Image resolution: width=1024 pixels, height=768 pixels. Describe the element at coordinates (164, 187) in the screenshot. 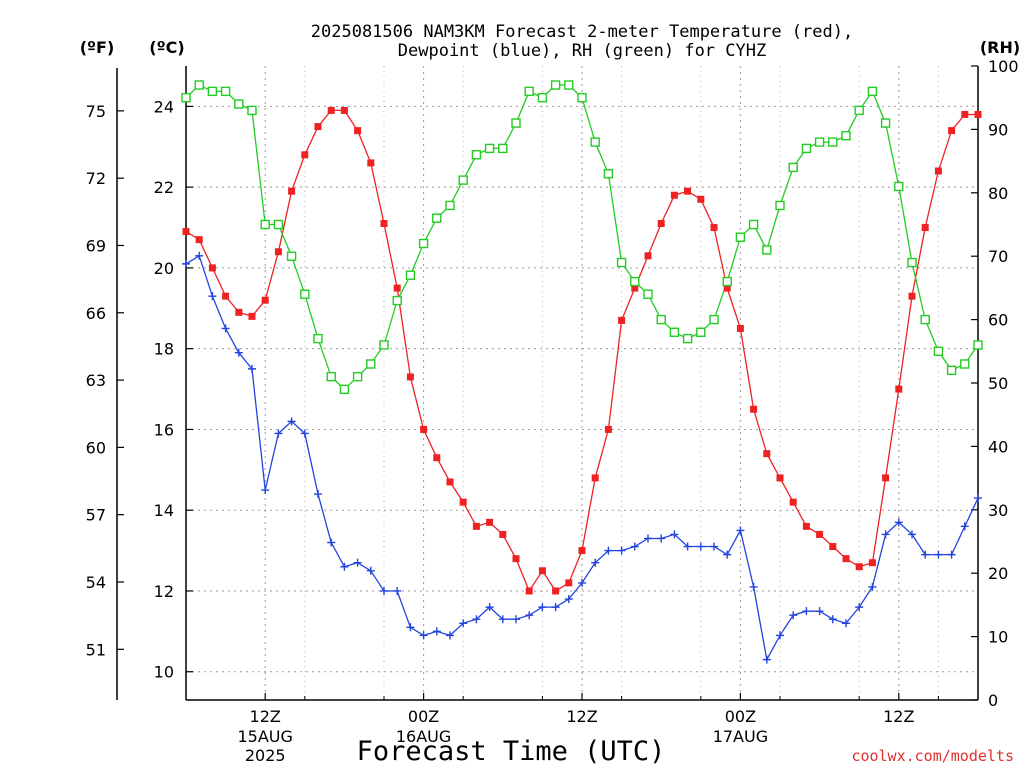

I see `celsius-tick-label: 22` at that location.